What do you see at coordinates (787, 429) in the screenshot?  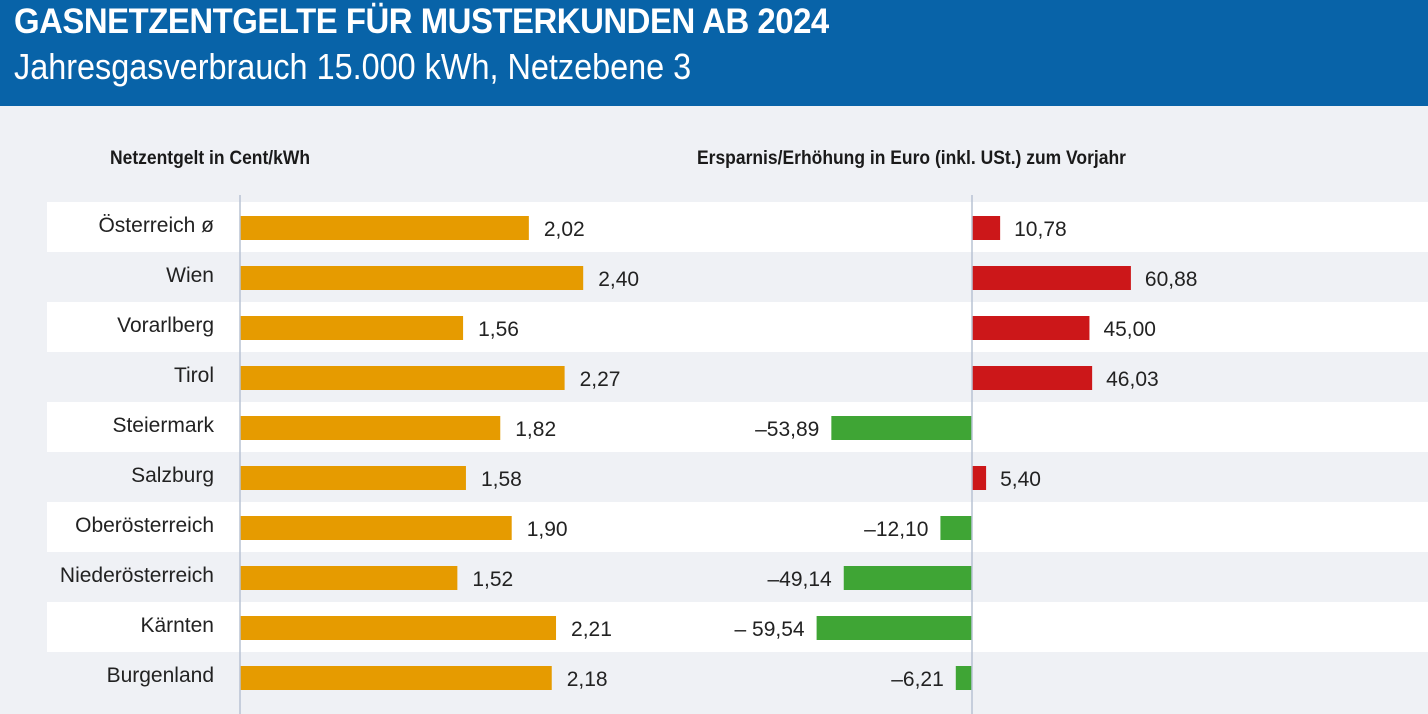 I see `change-value-label: –53,89` at bounding box center [787, 429].